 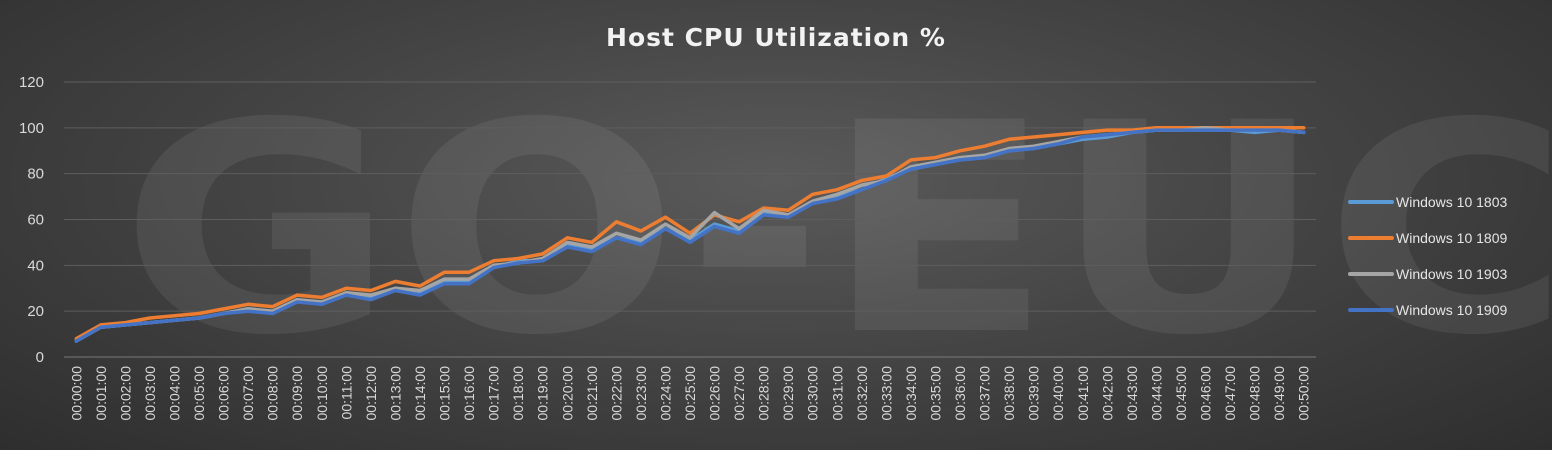 I want to click on x-tick-label: 00:09:00, so click(x=297, y=393).